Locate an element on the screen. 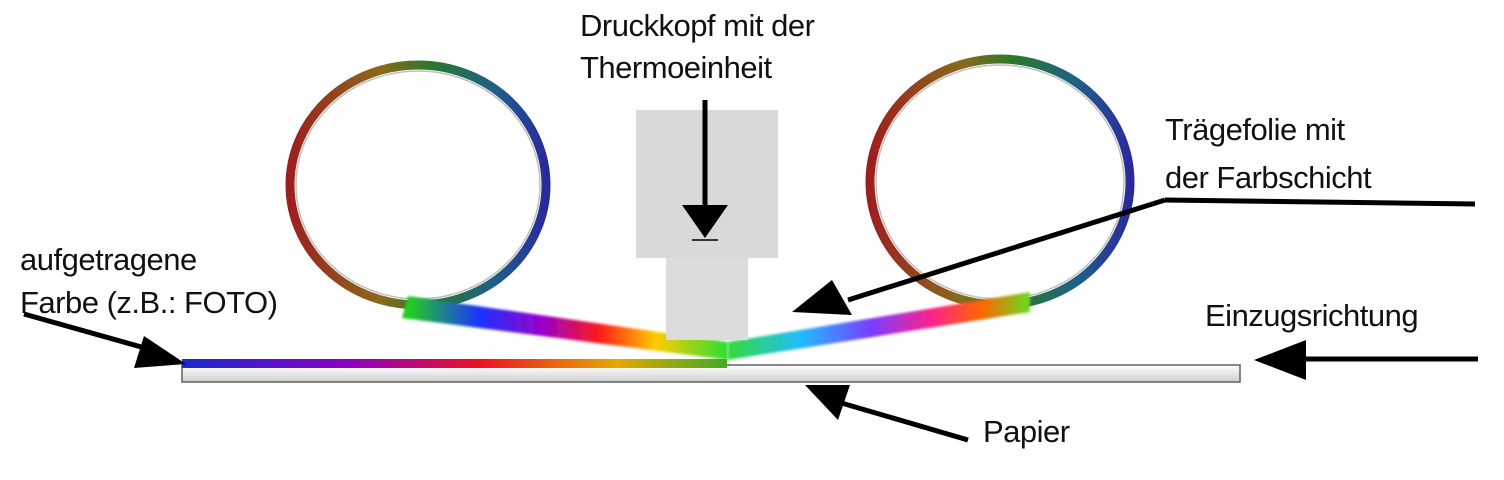 The width and height of the screenshot is (1504, 480). paper-sheet is located at coordinates (711, 371).